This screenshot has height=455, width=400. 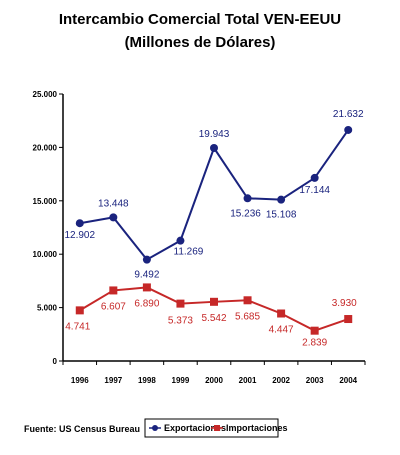 I want to click on data-label-importaciones: 5.685, so click(x=247, y=316).